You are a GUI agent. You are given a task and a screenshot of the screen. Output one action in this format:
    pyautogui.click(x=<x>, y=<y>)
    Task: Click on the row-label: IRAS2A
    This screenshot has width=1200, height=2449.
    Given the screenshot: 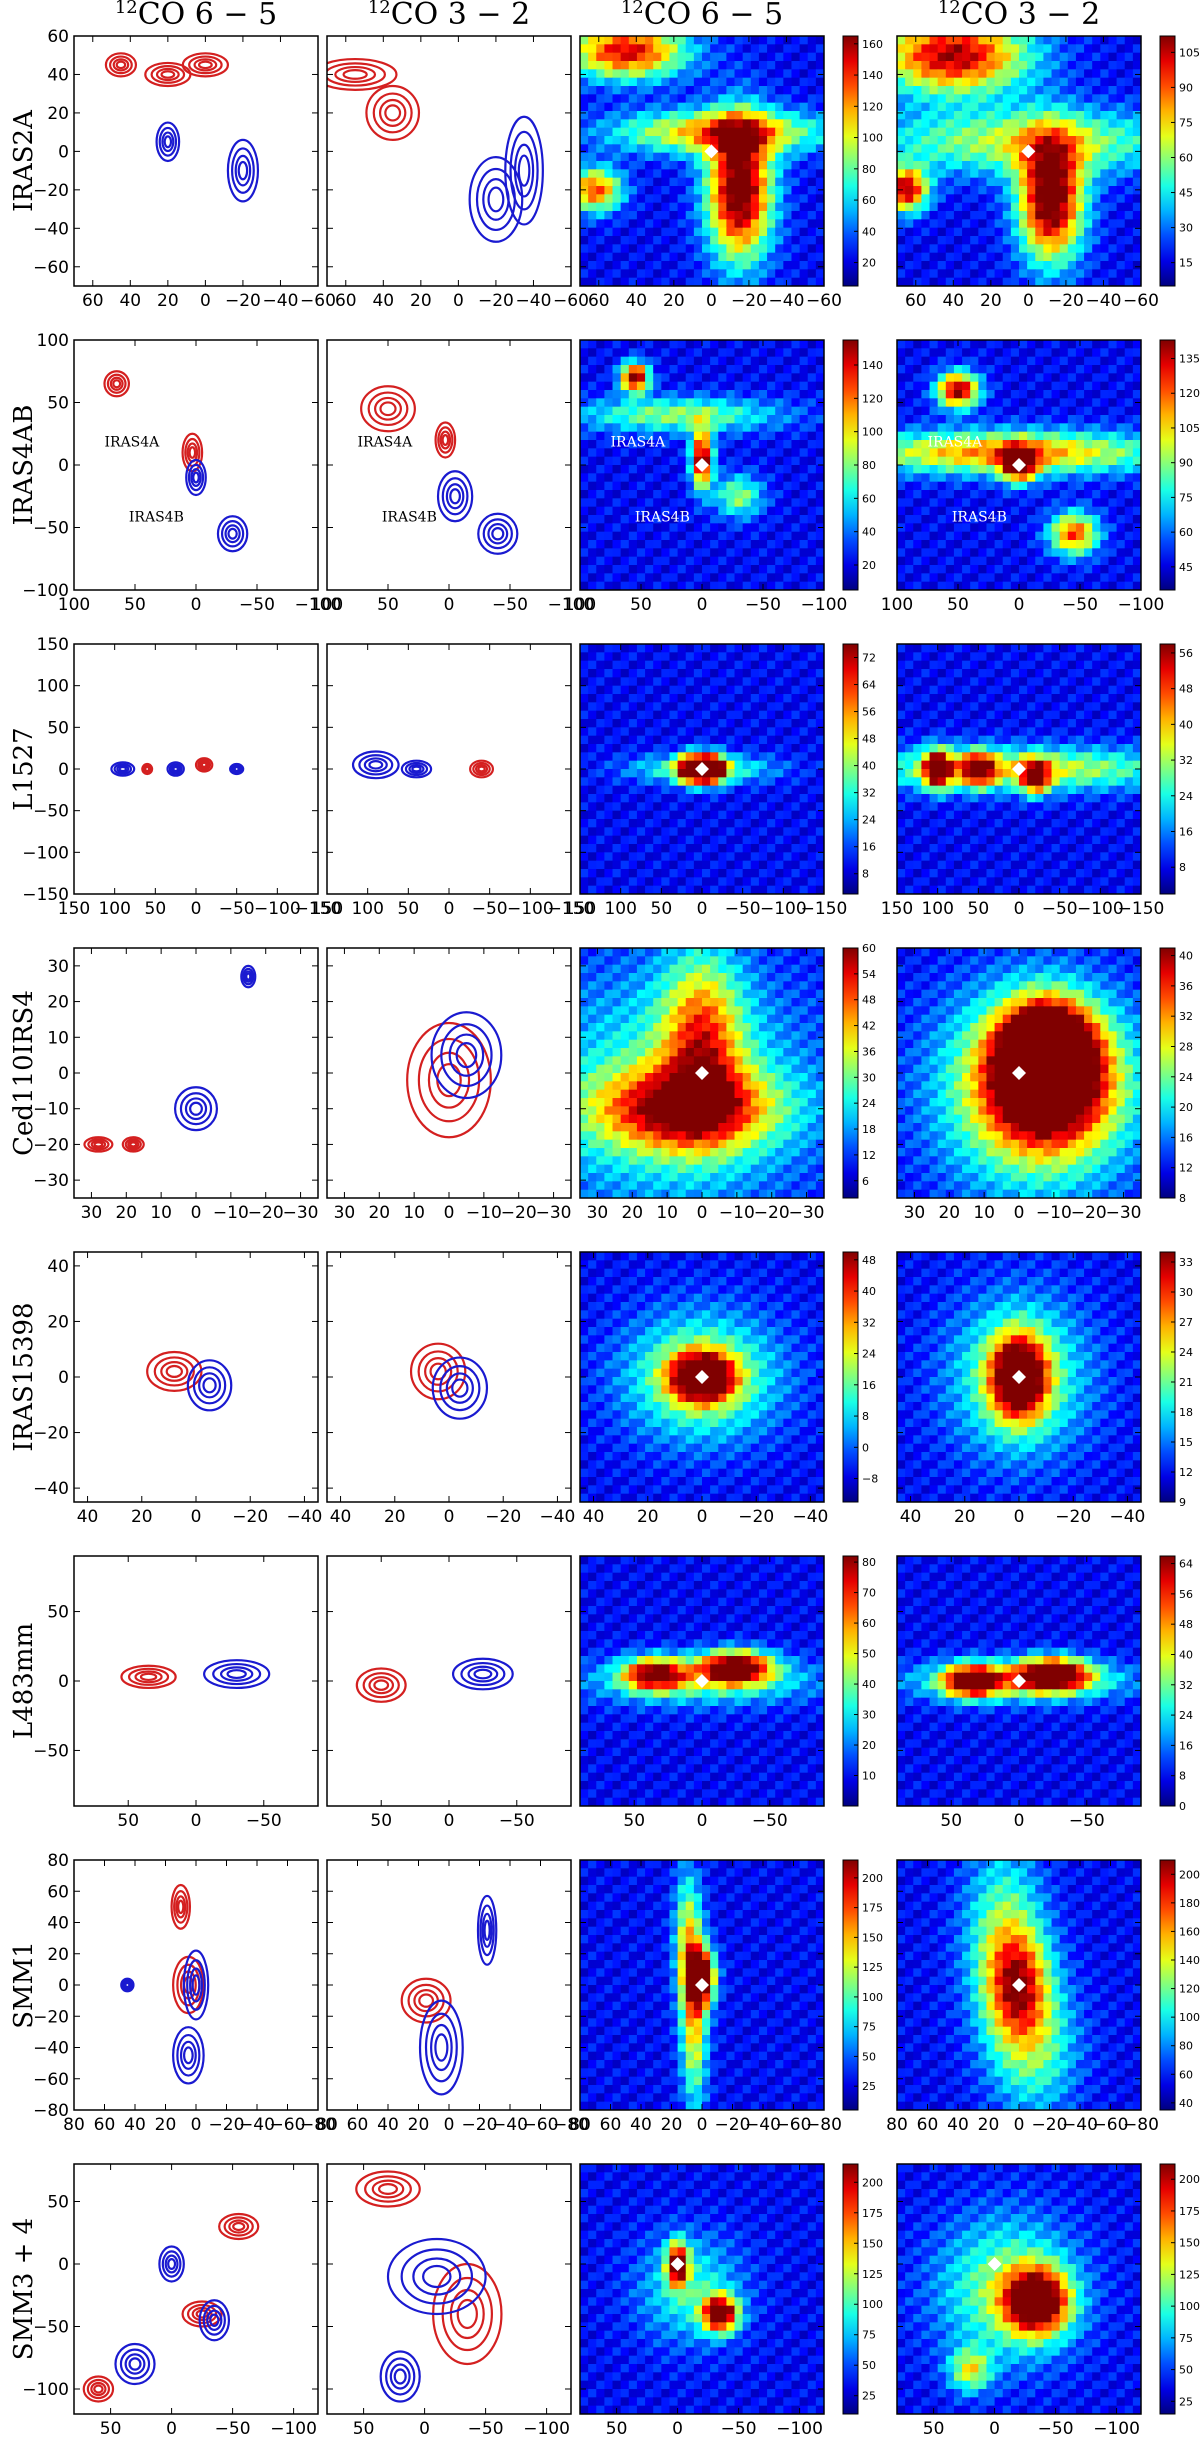 What is the action you would take?
    pyautogui.click(x=24, y=160)
    